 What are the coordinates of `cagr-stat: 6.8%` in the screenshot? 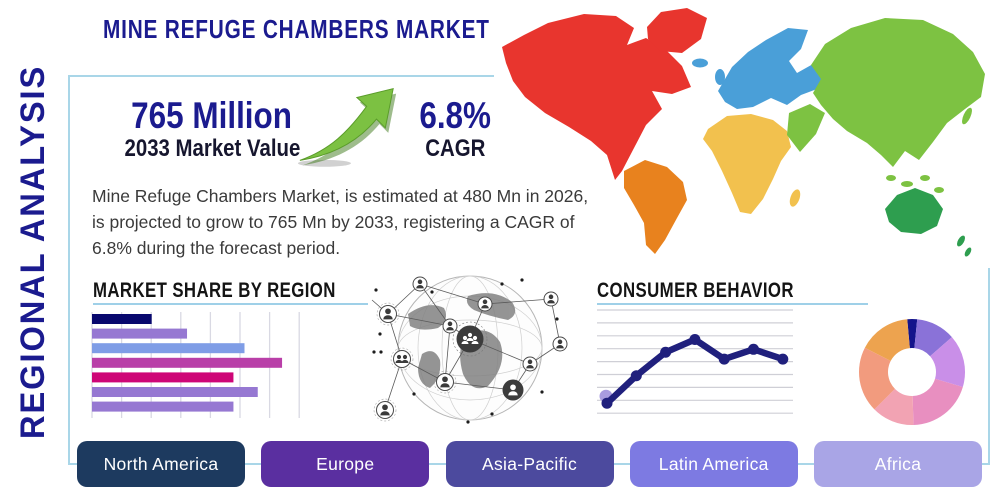 It's located at (455, 116).